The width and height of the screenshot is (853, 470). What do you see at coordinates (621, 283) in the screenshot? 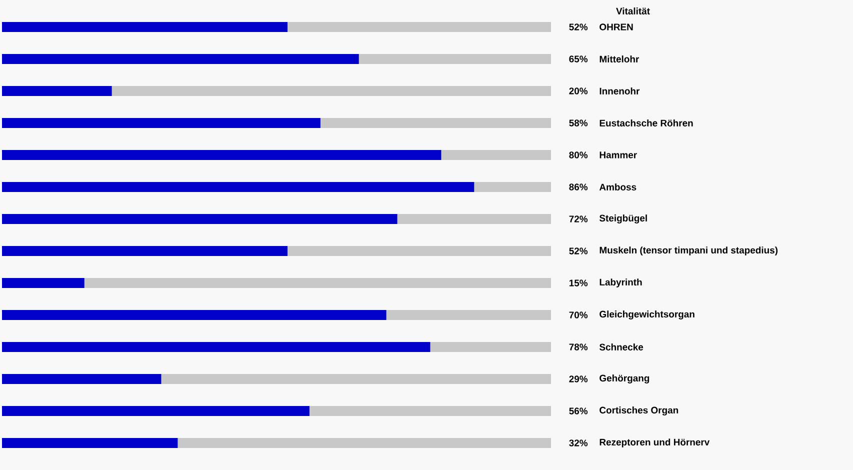
I see `y-tick-label: Labyrinth` at bounding box center [621, 283].